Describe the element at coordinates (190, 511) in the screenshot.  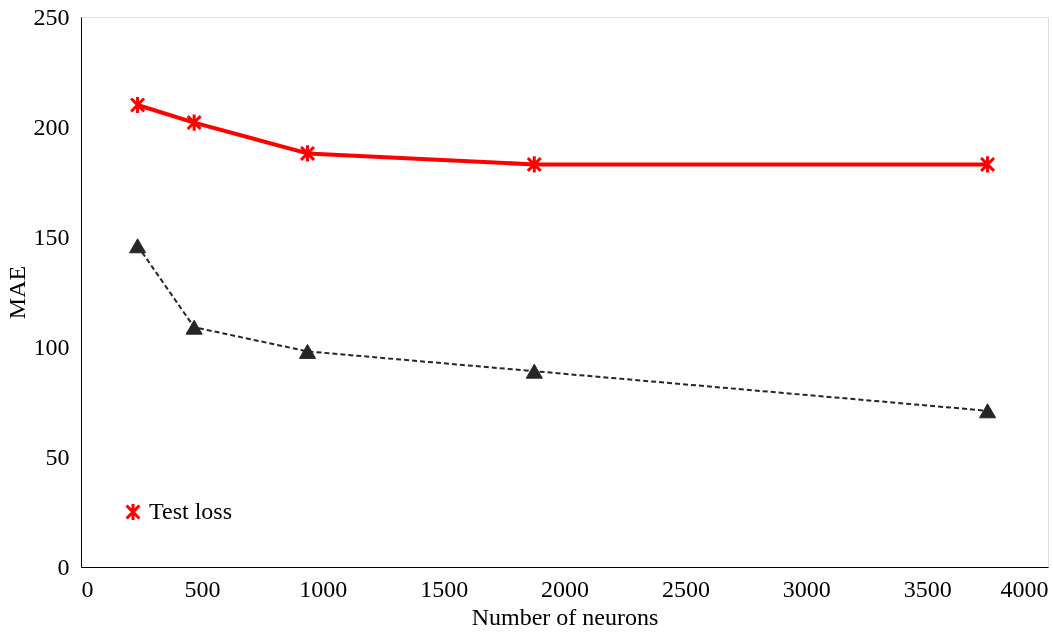
I see `legend-label: Test loss` at that location.